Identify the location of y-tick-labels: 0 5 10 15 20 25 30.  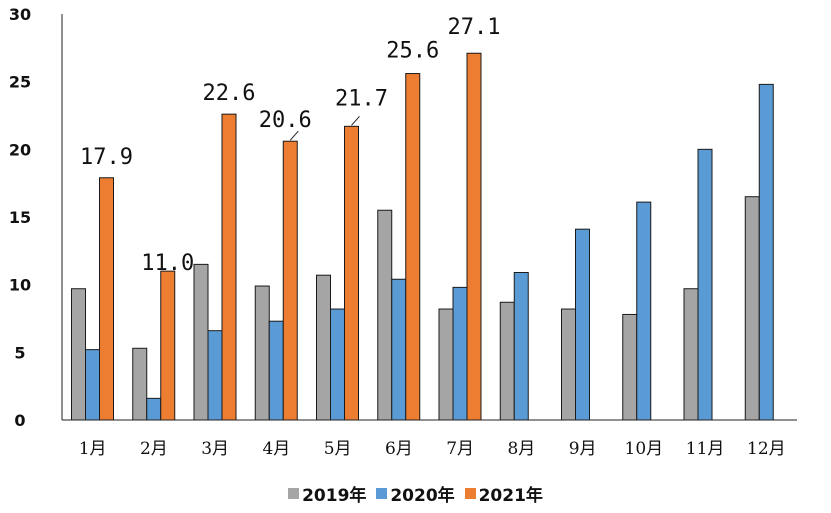
(20, 217).